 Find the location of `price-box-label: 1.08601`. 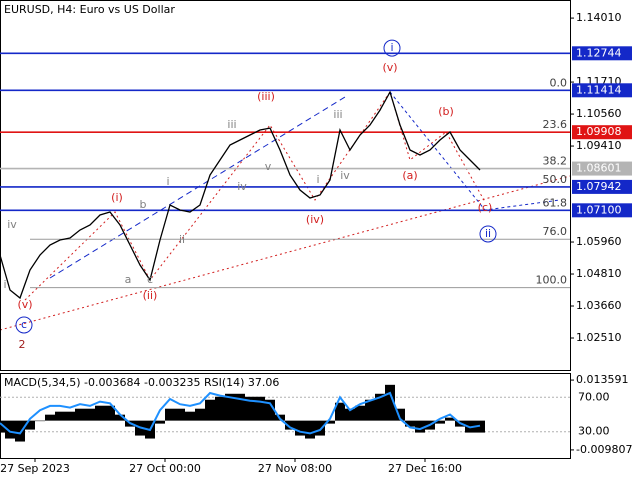

price-box-label: 1.08601 is located at coordinates (599, 168).